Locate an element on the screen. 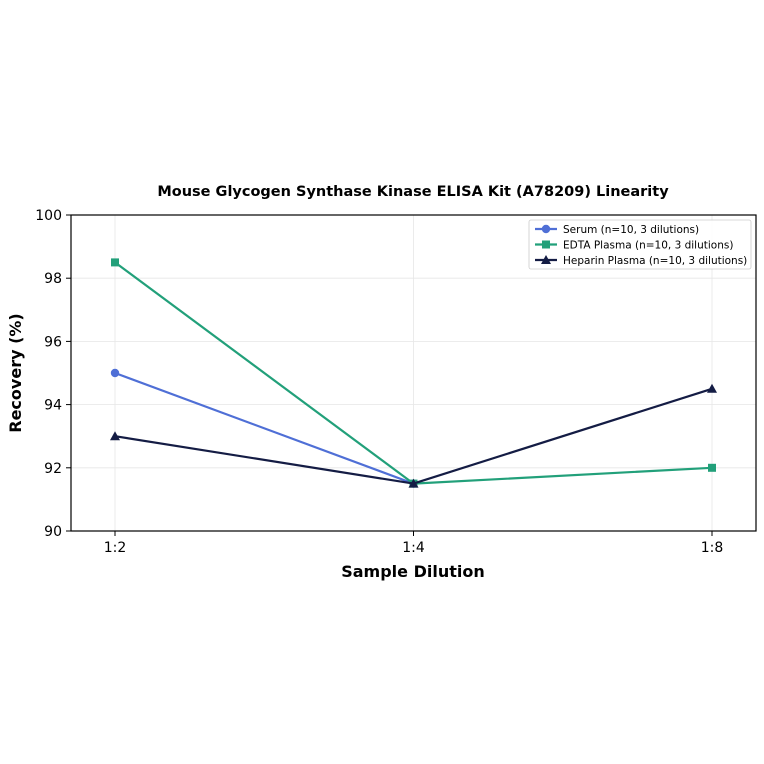  legend-entry: Serum (n=10, 3 dilutions) is located at coordinates (617, 230).